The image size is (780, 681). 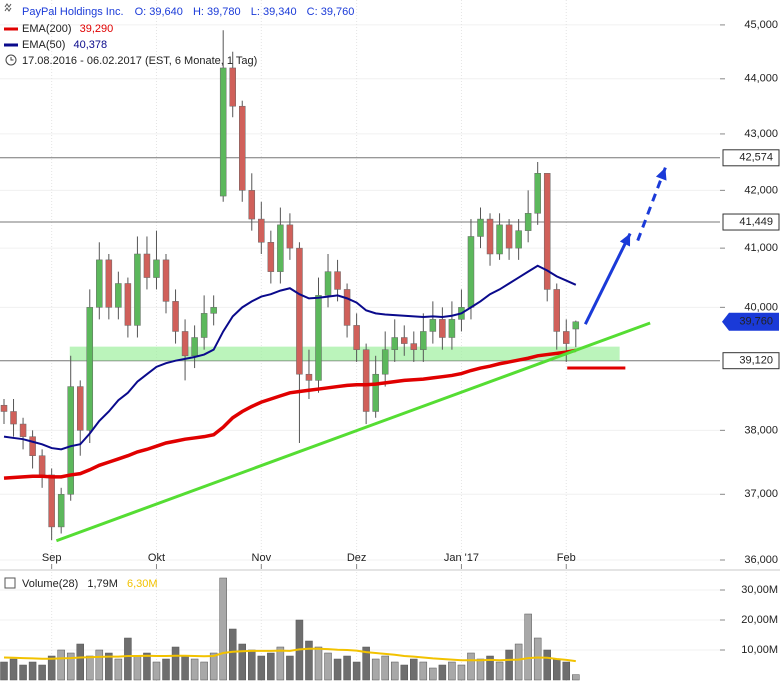 What do you see at coordinates (159, 12) in the screenshot?
I see `ohlc-open: O: 39,640` at bounding box center [159, 12].